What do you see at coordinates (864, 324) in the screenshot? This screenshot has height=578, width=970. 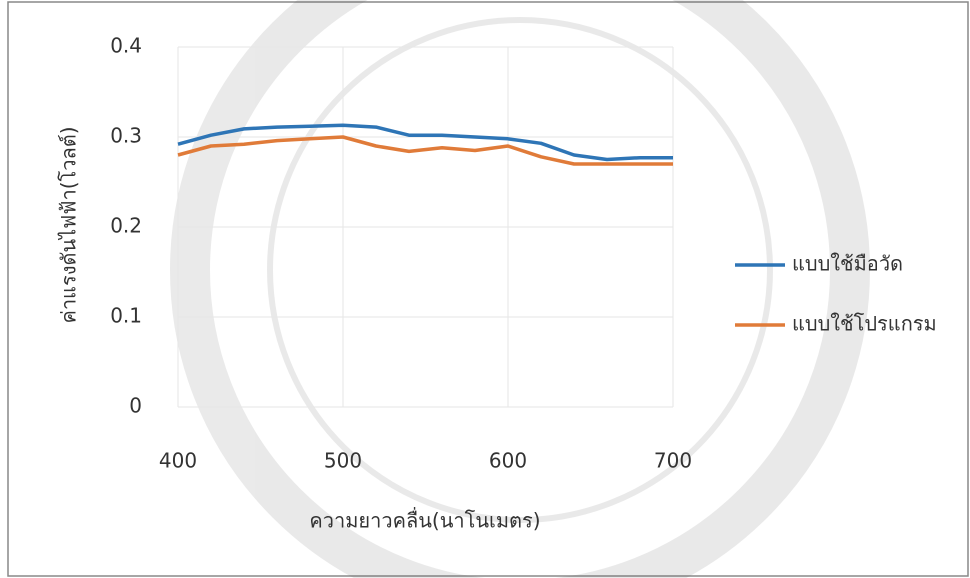 I see `legend-label: แบบใช้โปรแกรม` at bounding box center [864, 324].